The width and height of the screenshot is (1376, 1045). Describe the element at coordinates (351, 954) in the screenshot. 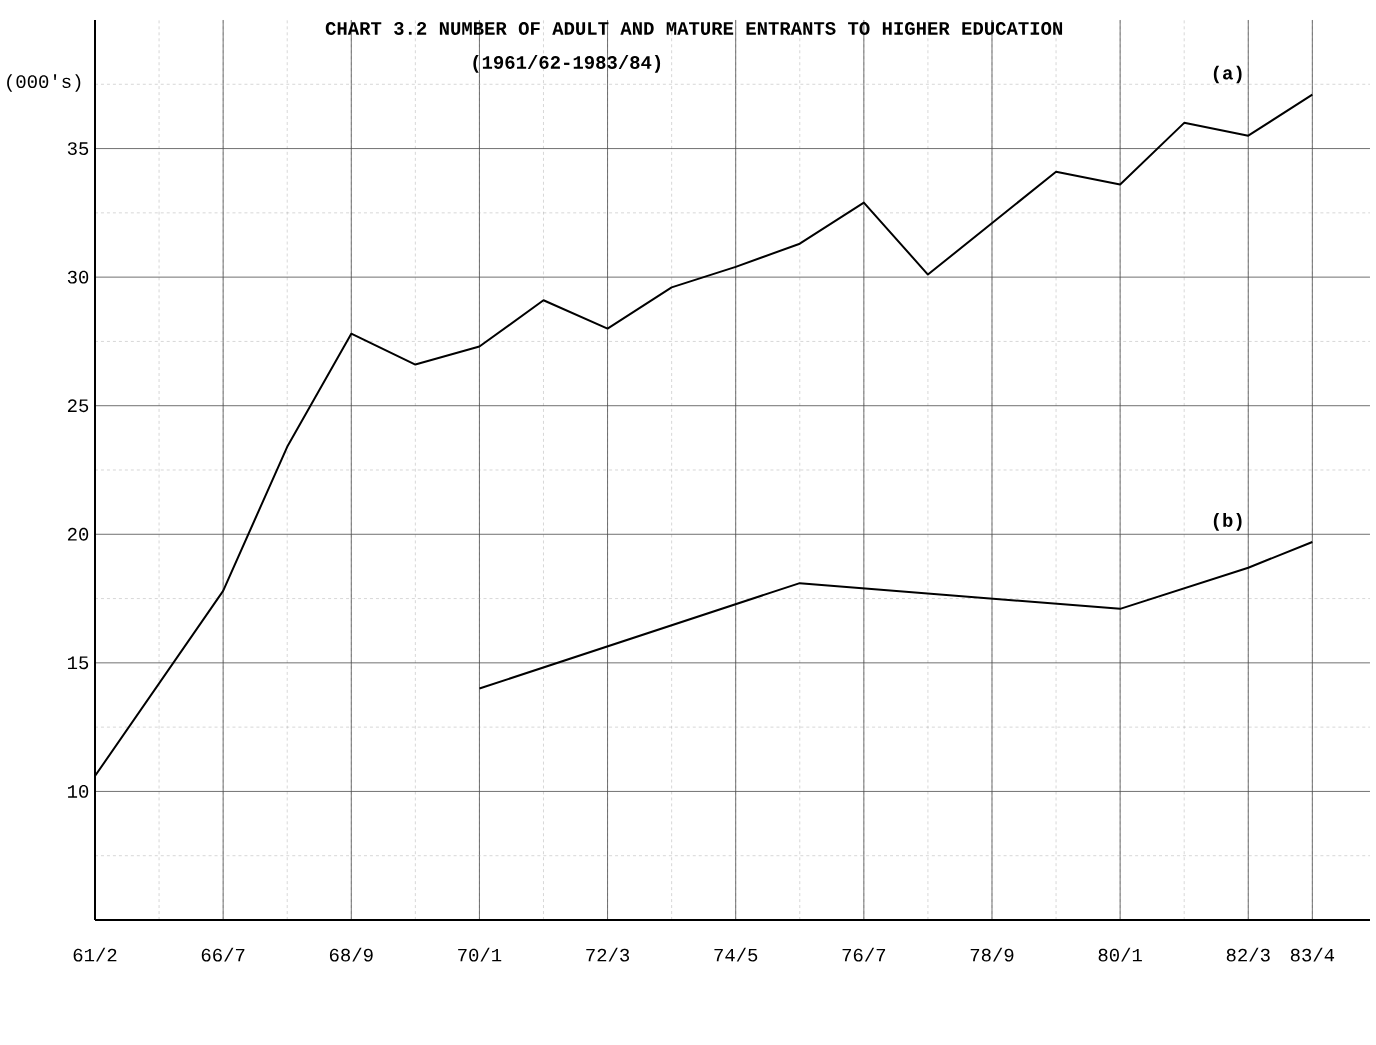

I see `x-tick-label: 68/9` at that location.